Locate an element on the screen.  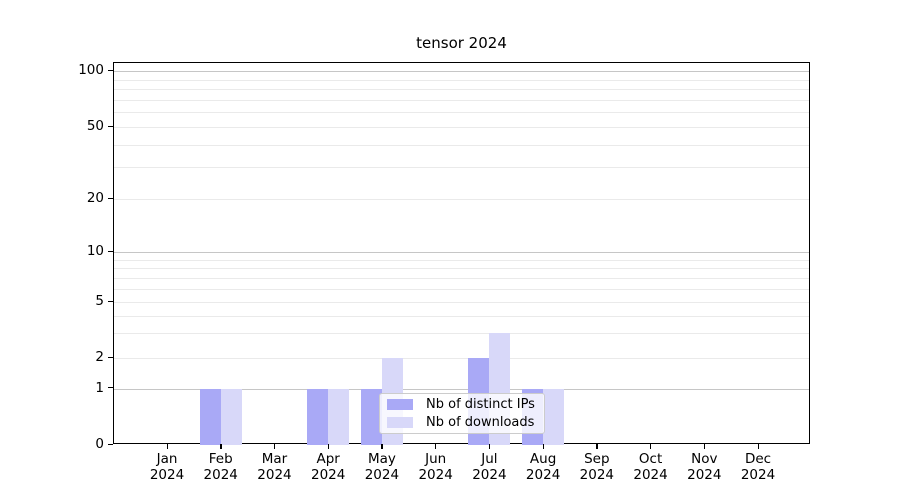
xtick-label-sep: Sep 2024 is located at coordinates (597, 467).